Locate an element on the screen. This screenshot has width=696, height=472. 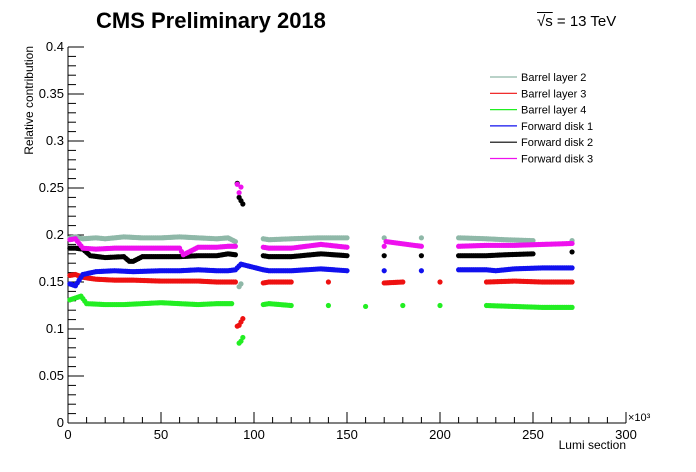
y-tick-label: 0.35 is located at coordinates (51, 93).